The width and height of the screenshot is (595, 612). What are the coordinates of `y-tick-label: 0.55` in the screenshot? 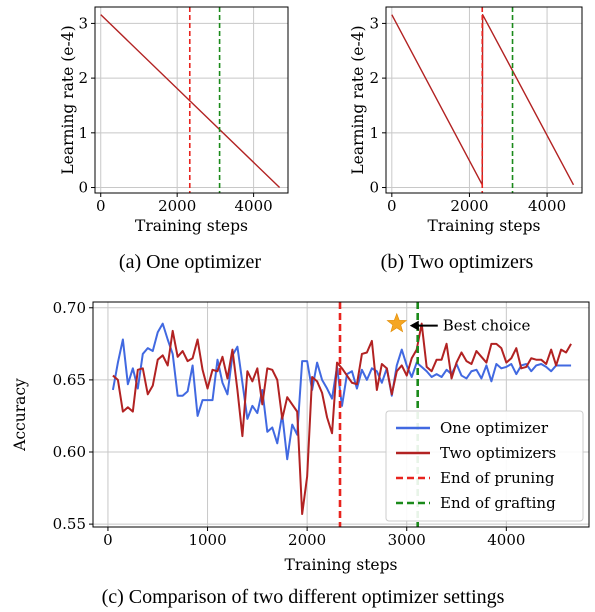 It's located at (69, 524).